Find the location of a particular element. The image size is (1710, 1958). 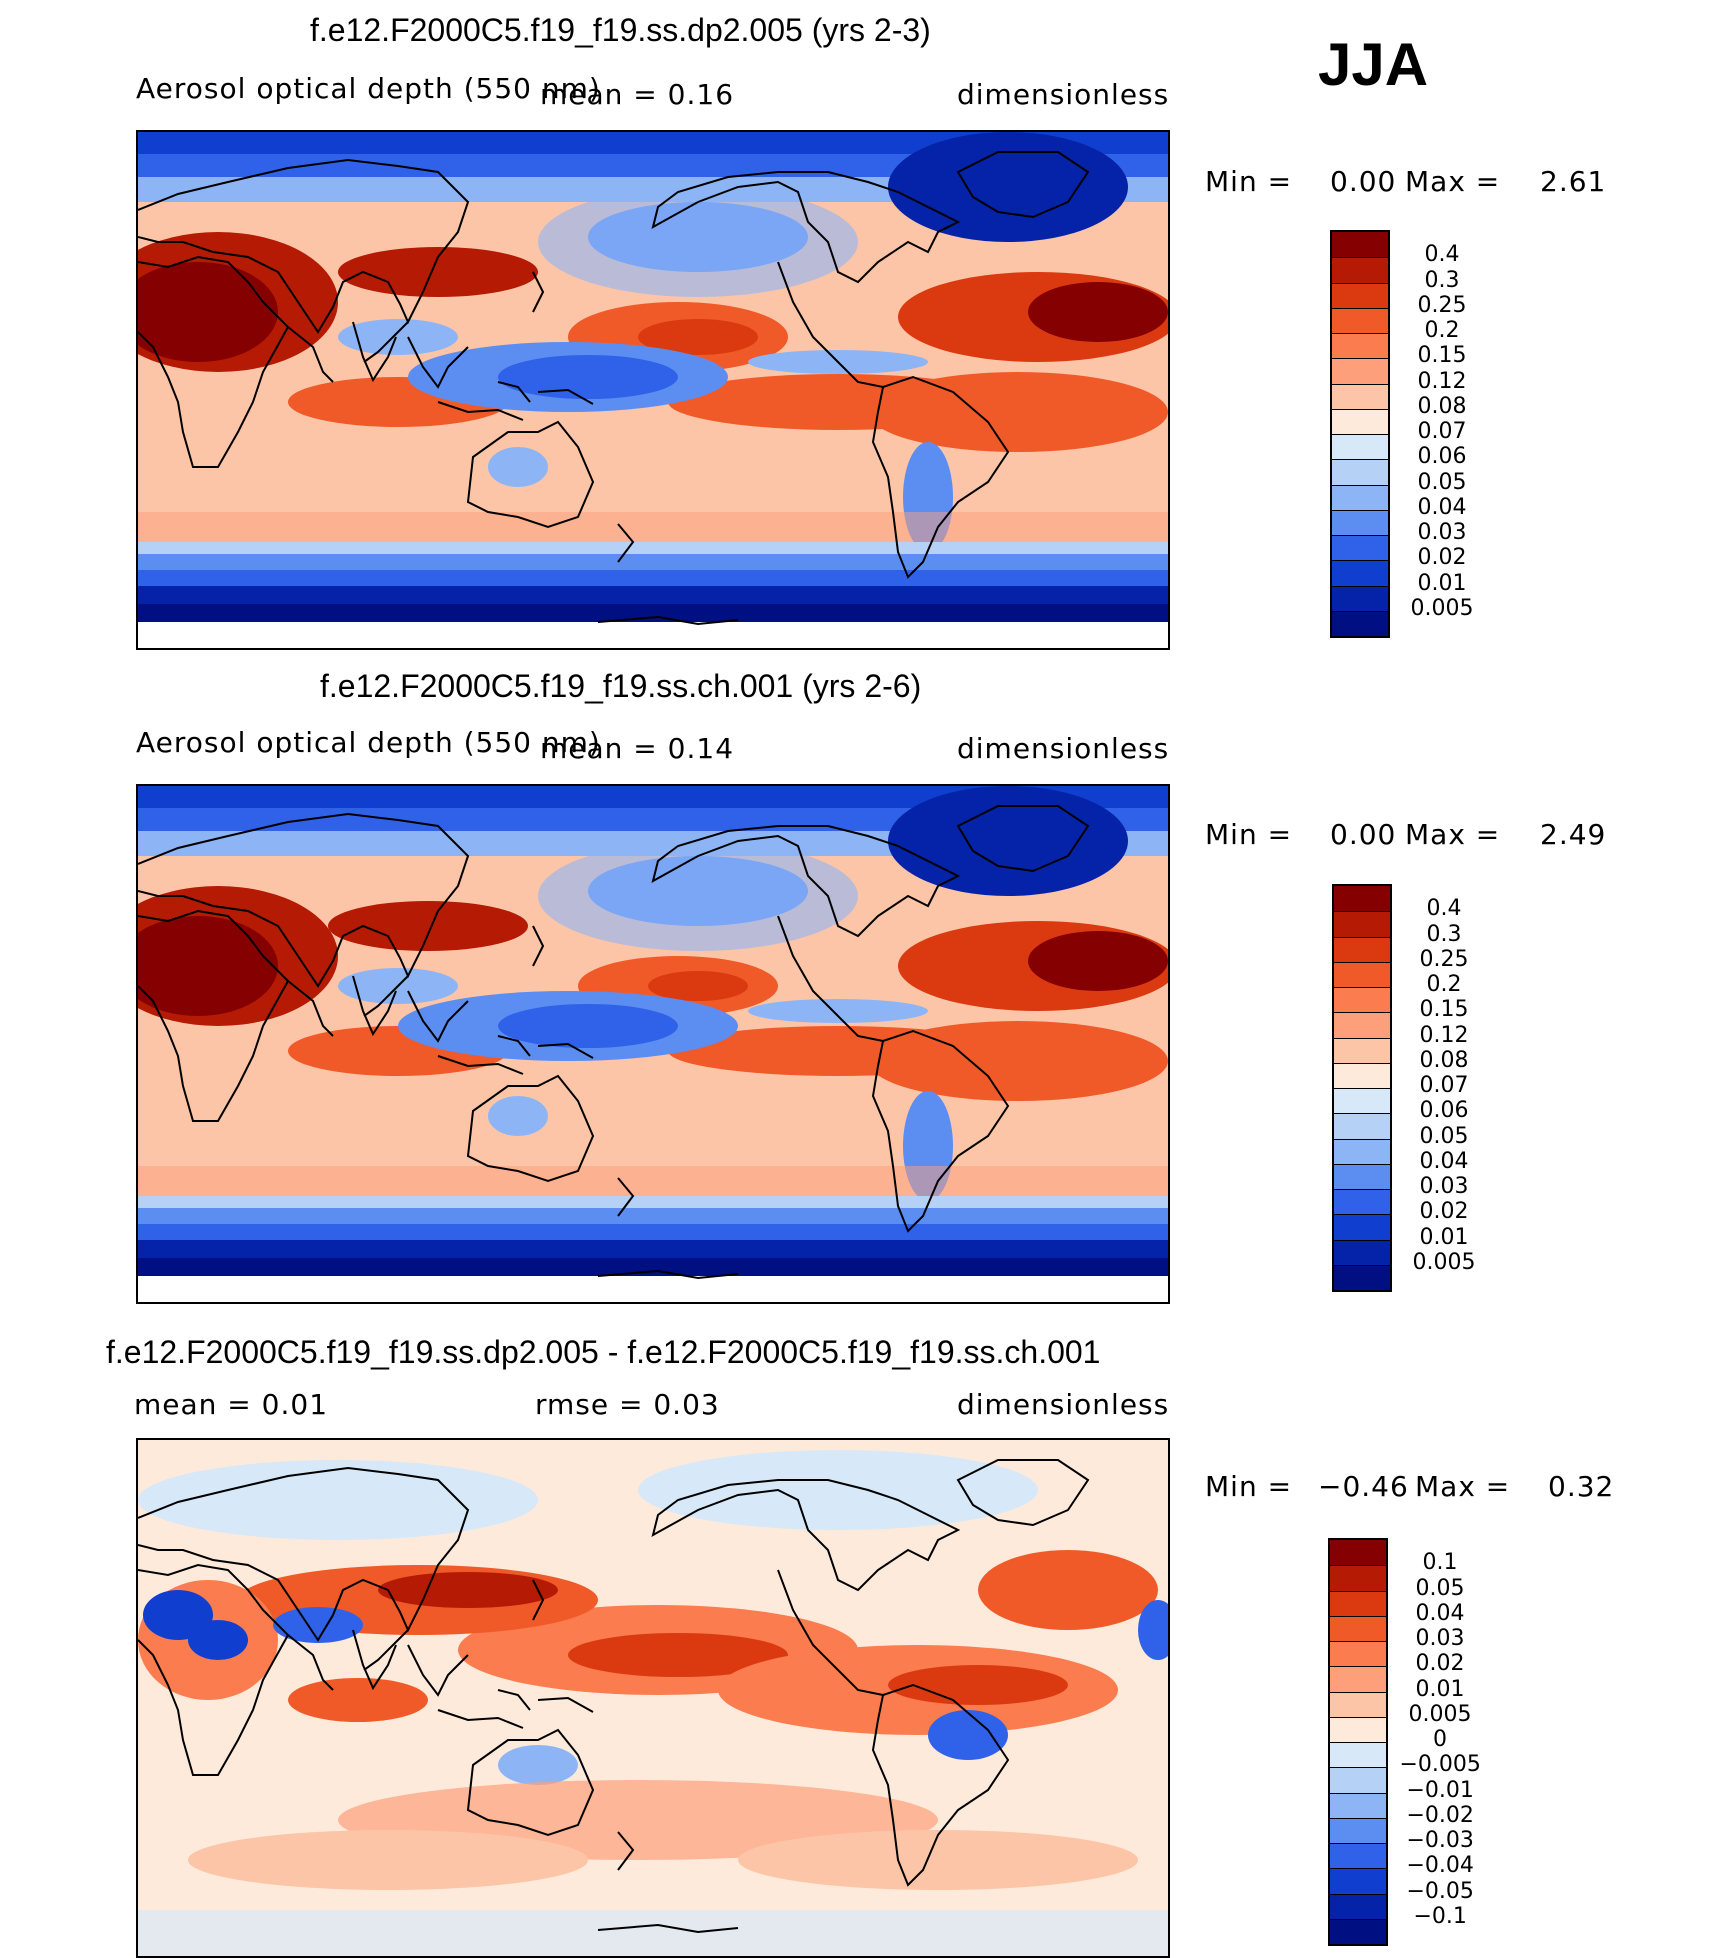

panel-2-units-label: dimensionless is located at coordinates (1063, 748).